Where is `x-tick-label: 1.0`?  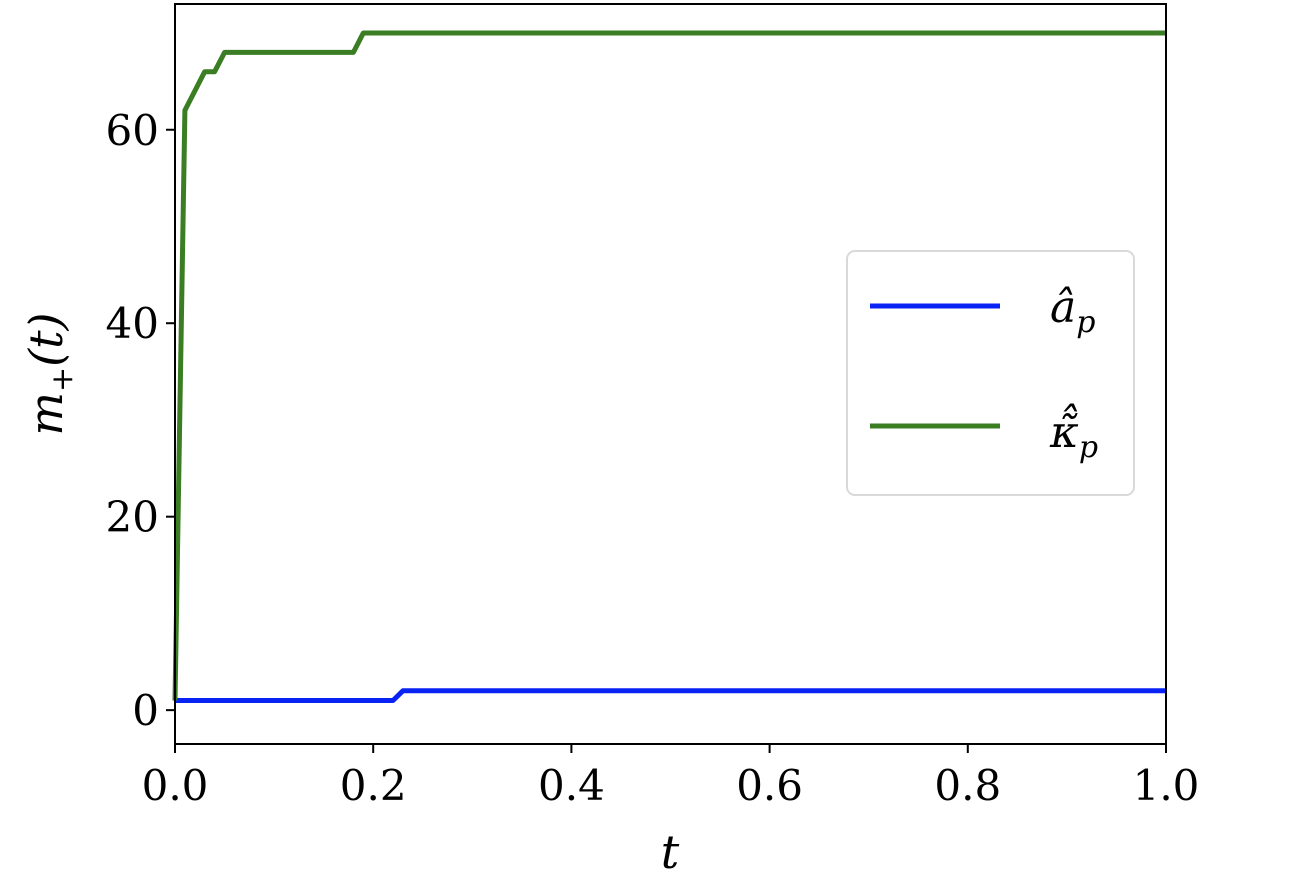
x-tick-label: 1.0 is located at coordinates (1166, 785).